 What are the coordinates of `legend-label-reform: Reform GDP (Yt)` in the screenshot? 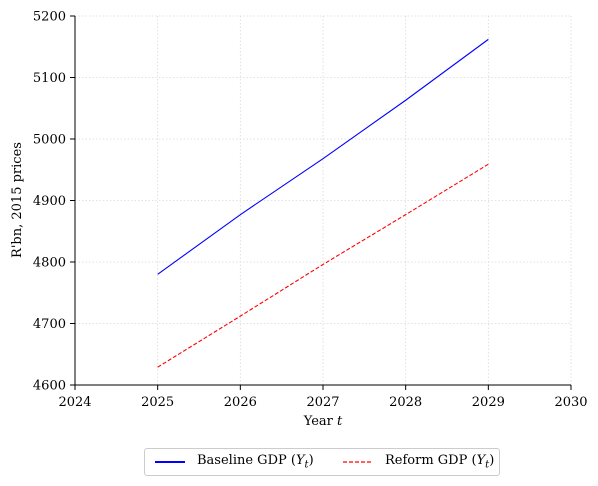 It's located at (440, 462).